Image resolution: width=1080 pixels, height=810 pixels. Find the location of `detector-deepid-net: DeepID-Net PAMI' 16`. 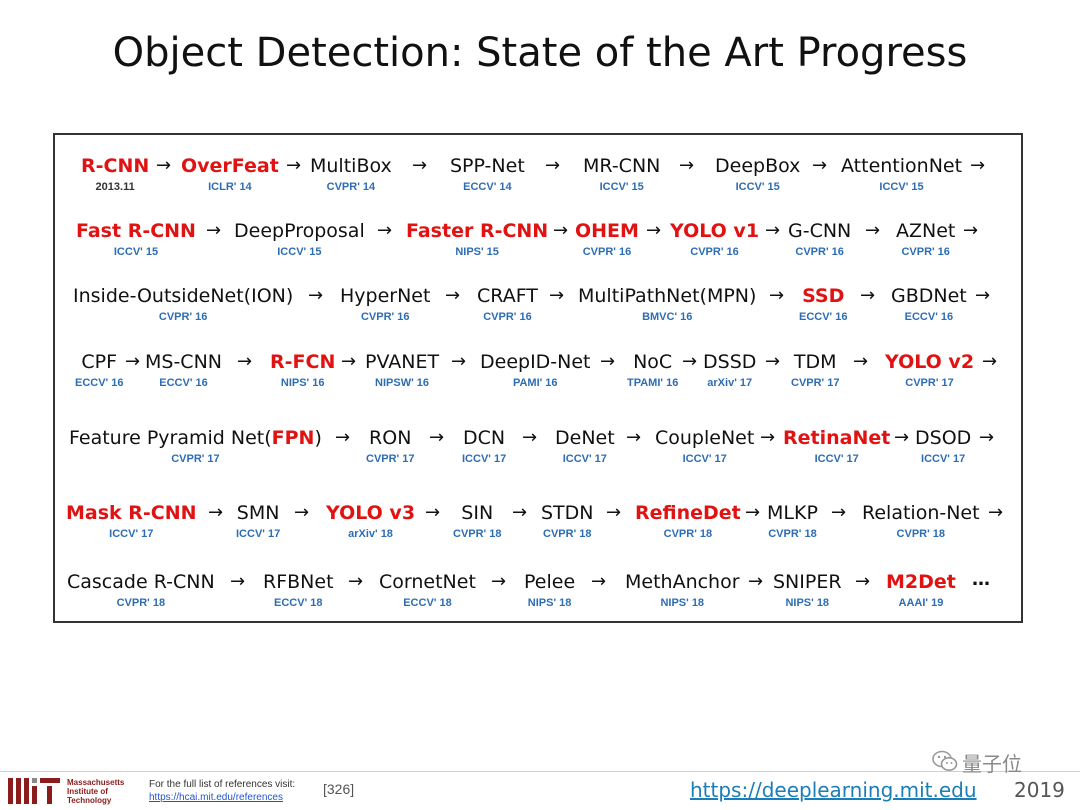

detector-deepid-net: DeepID-Net PAMI' 16 is located at coordinates (535, 370).